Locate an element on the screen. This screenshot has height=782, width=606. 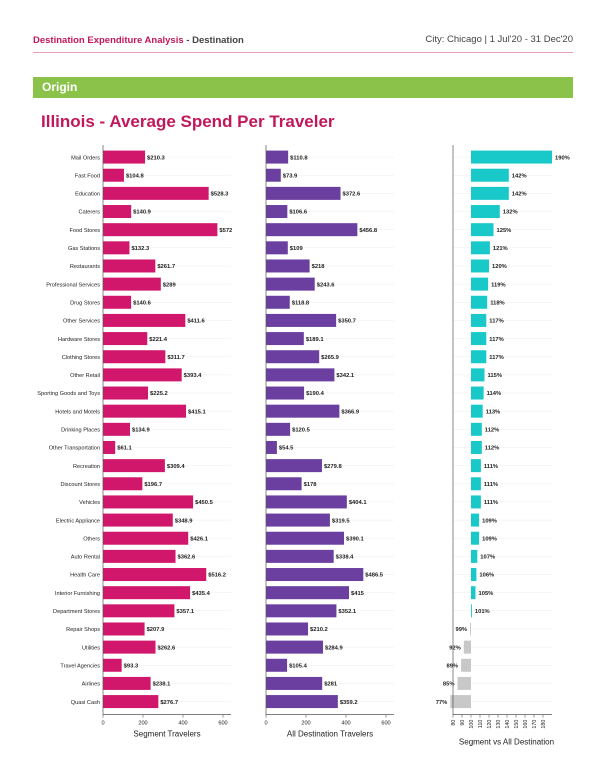
index-value-label: 107% is located at coordinates (487, 558).